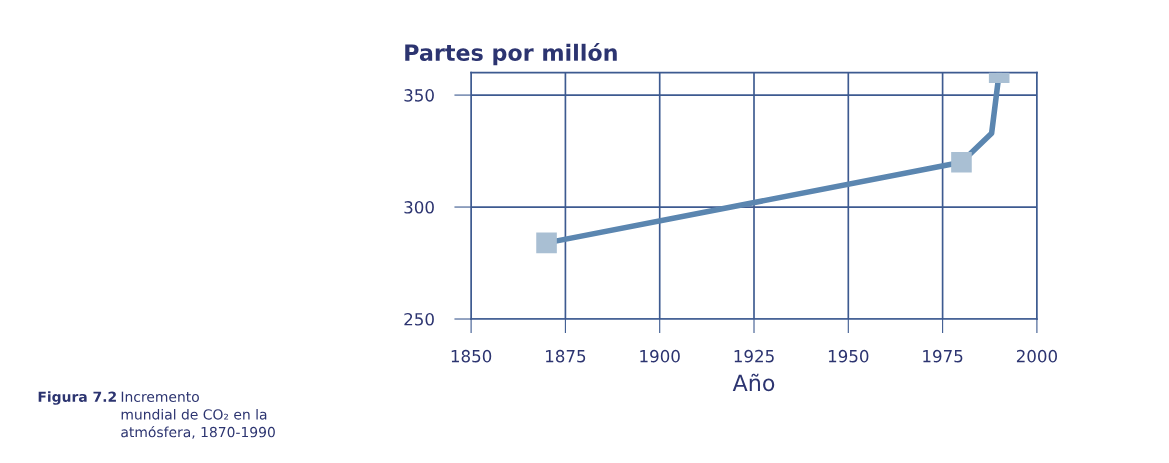  Describe the element at coordinates (419, 95) in the screenshot. I see `y-tick-label: 350` at that location.